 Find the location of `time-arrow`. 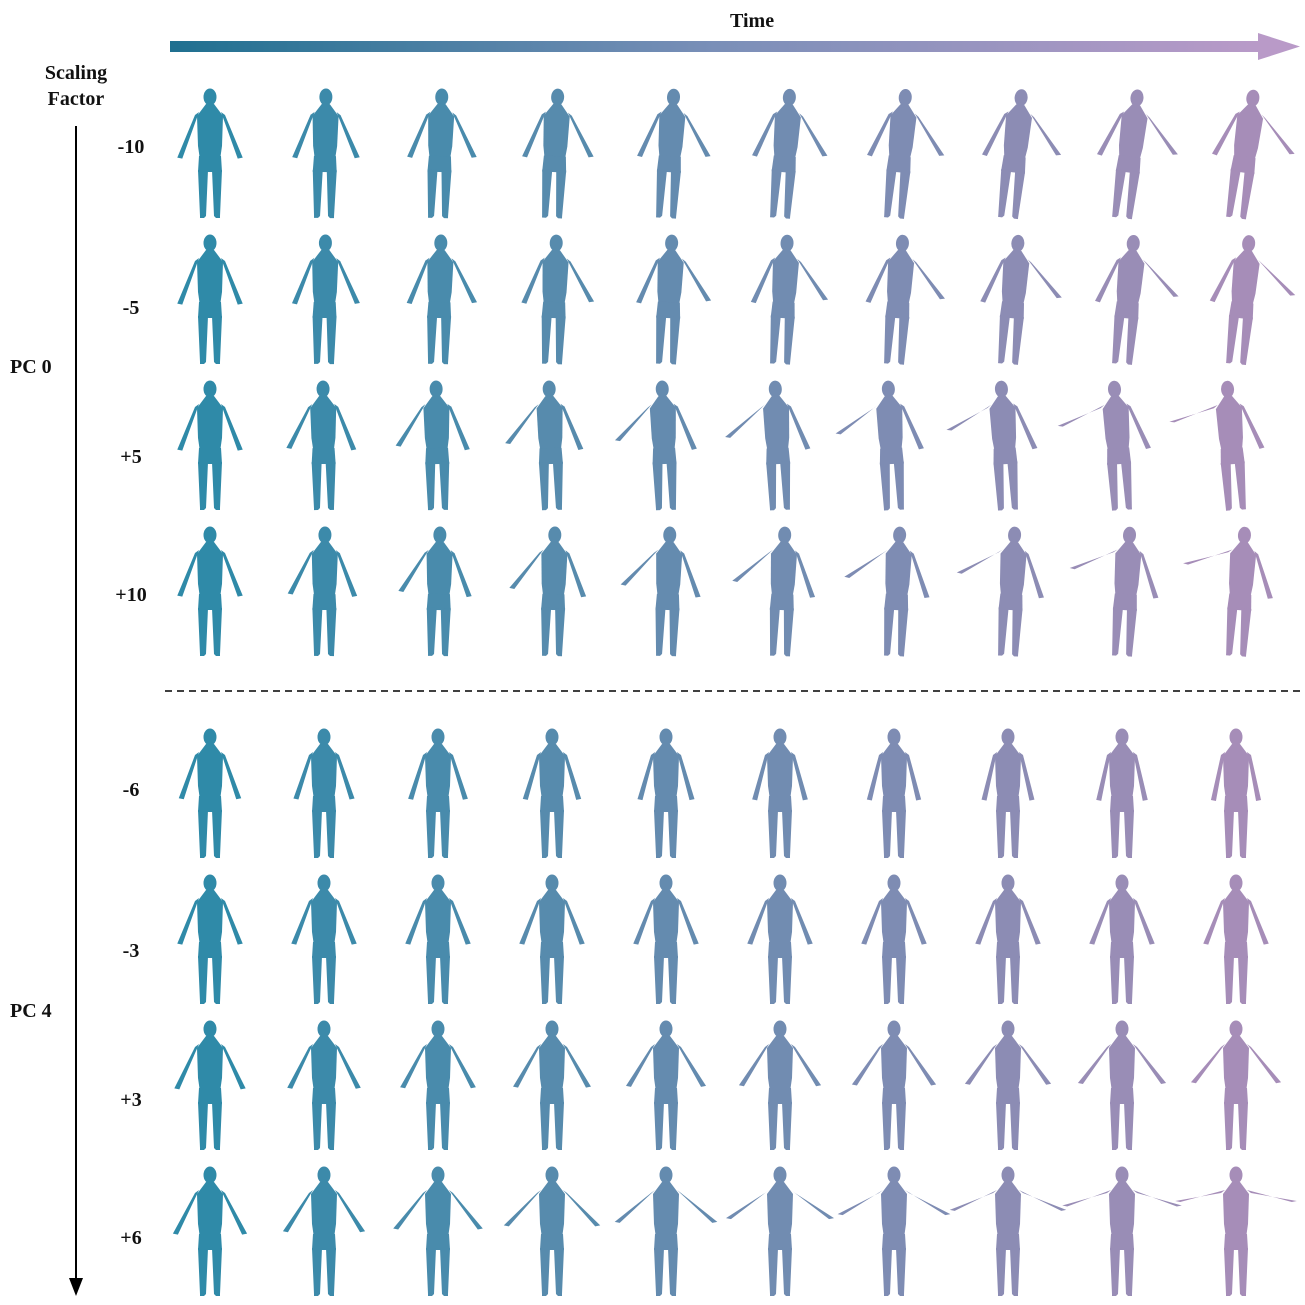

time-arrow is located at coordinates (735, 46).